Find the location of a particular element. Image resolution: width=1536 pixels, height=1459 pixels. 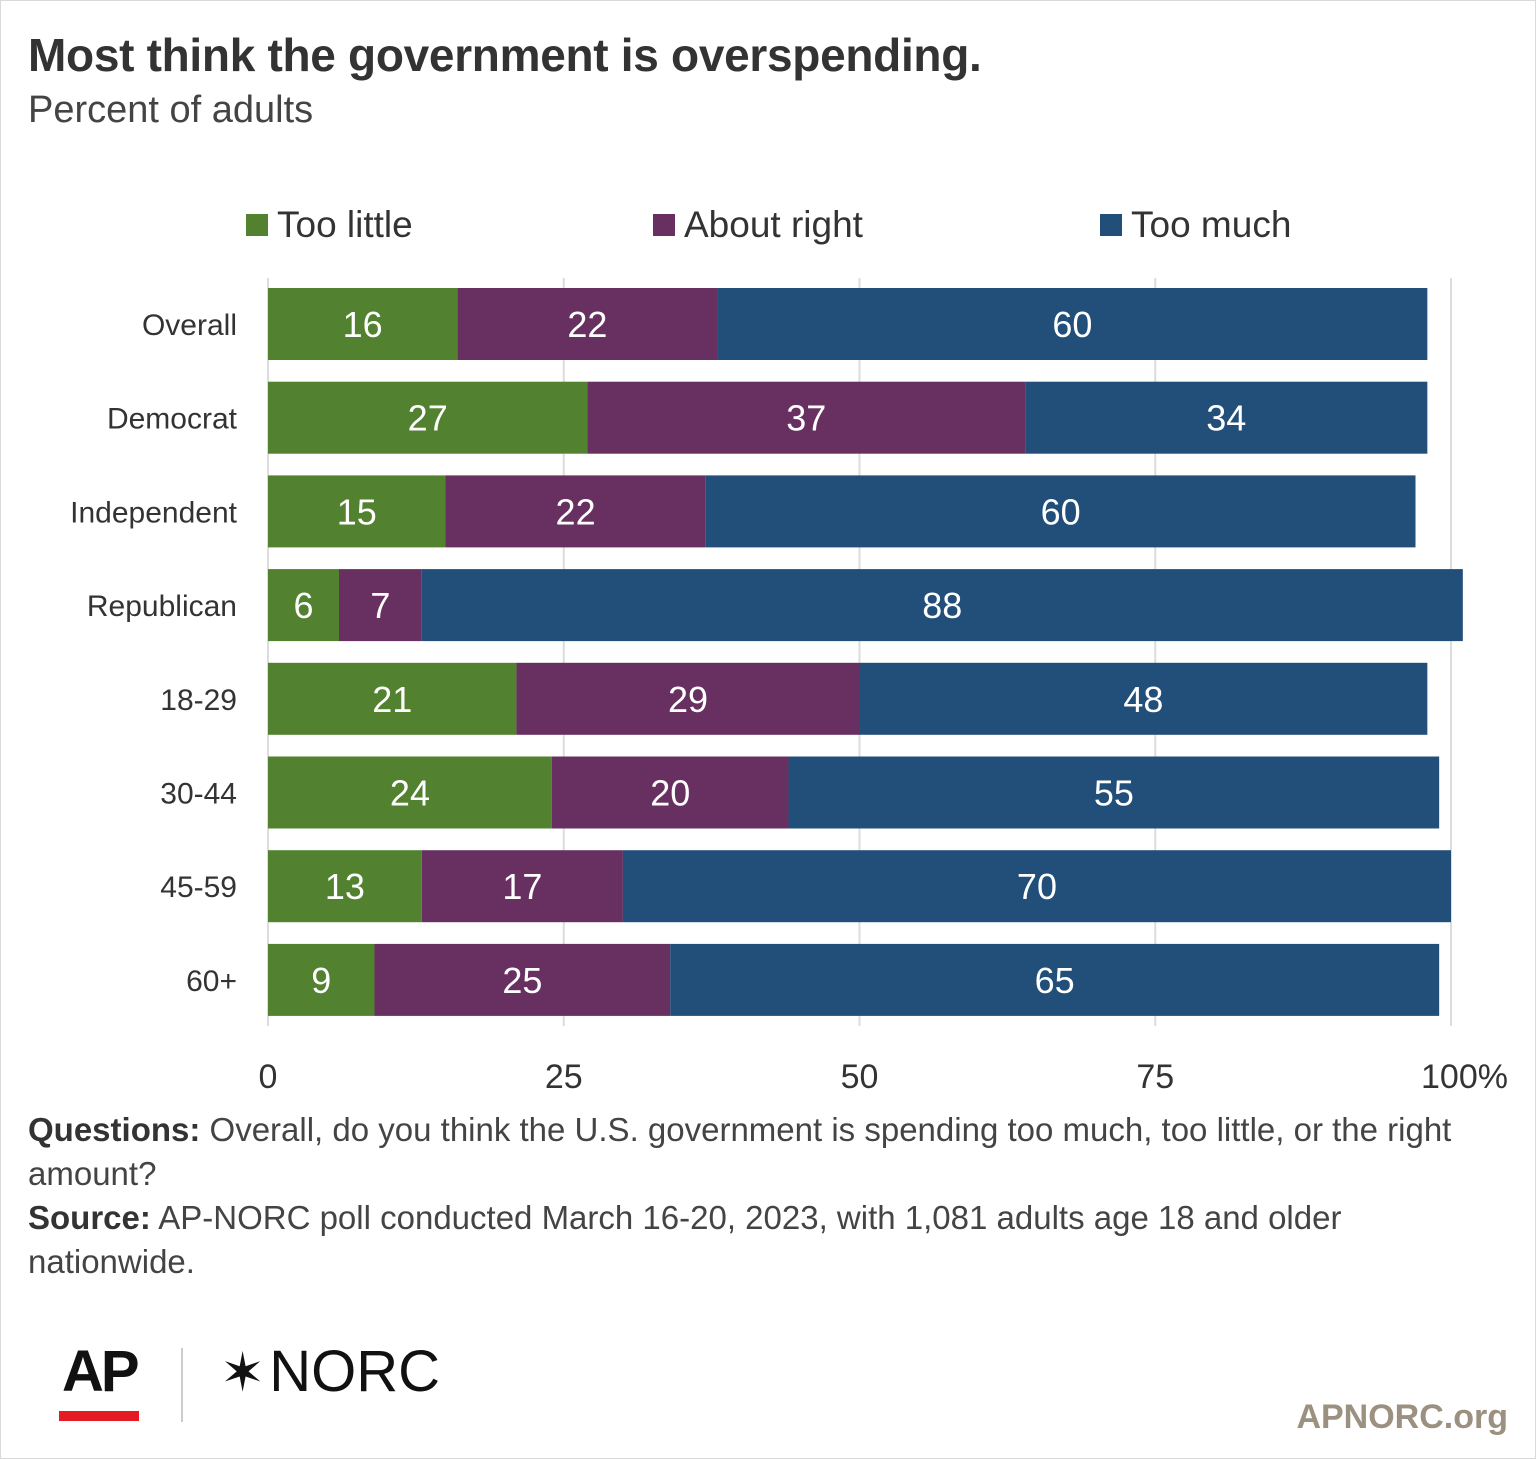

bar-30-44-too-much is located at coordinates (1114, 792).